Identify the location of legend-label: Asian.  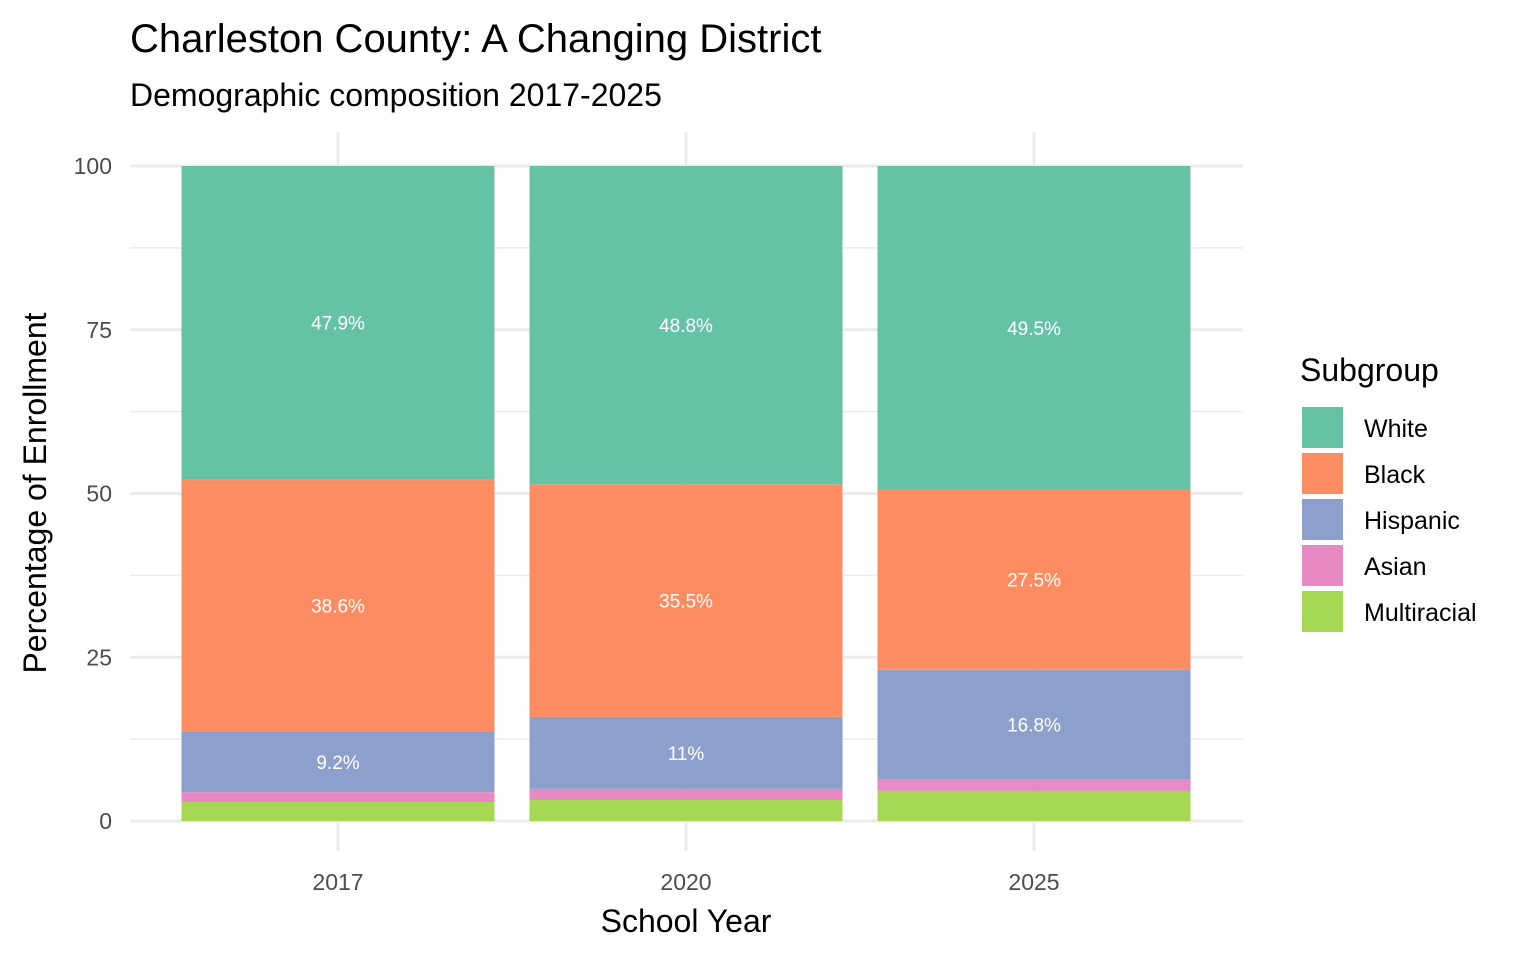
(1395, 567).